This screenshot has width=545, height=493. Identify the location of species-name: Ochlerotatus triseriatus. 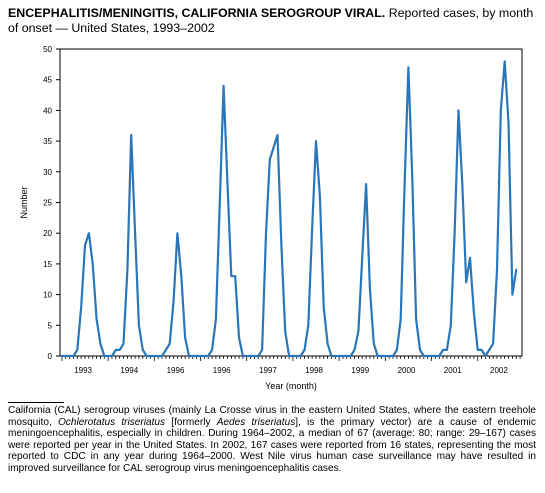
(111, 422).